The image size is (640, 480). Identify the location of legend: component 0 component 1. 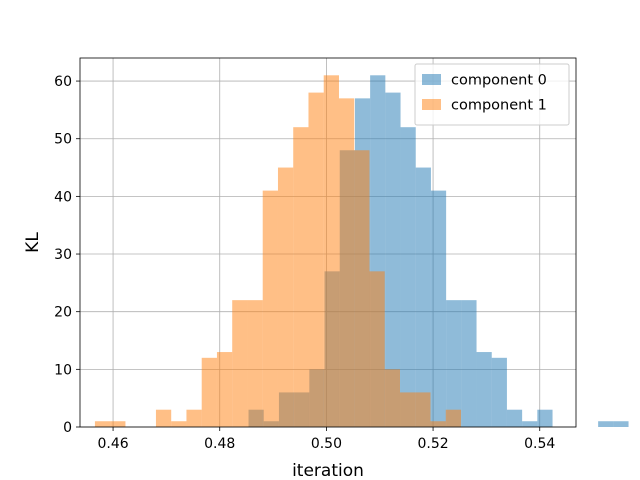
(492, 94).